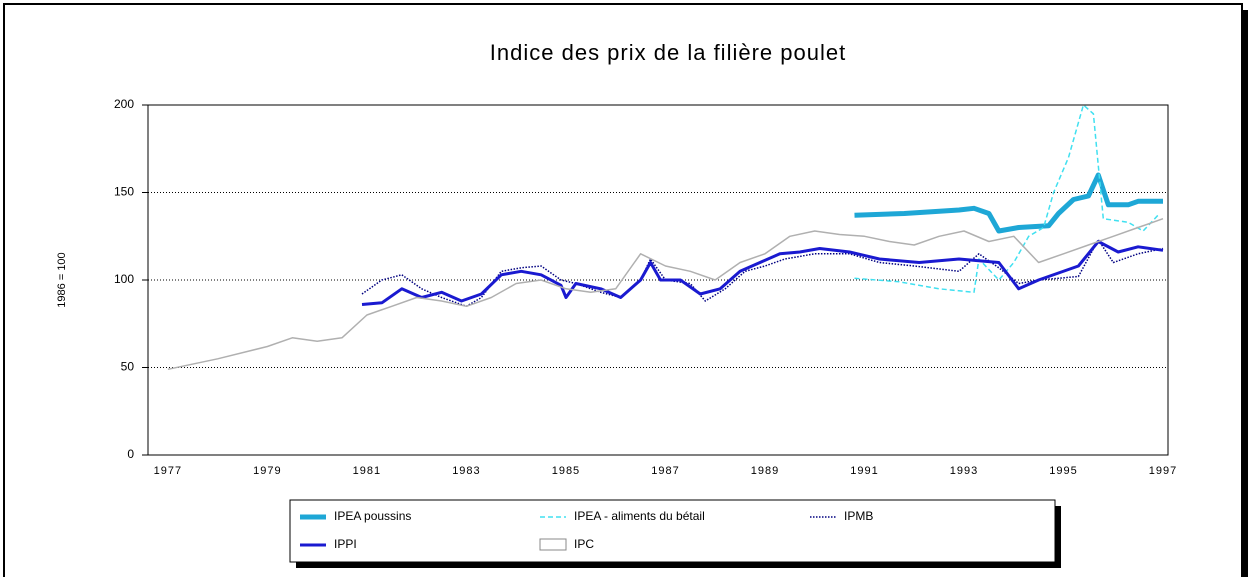  What do you see at coordinates (130, 454) in the screenshot?
I see `y-tick-label: 0` at bounding box center [130, 454].